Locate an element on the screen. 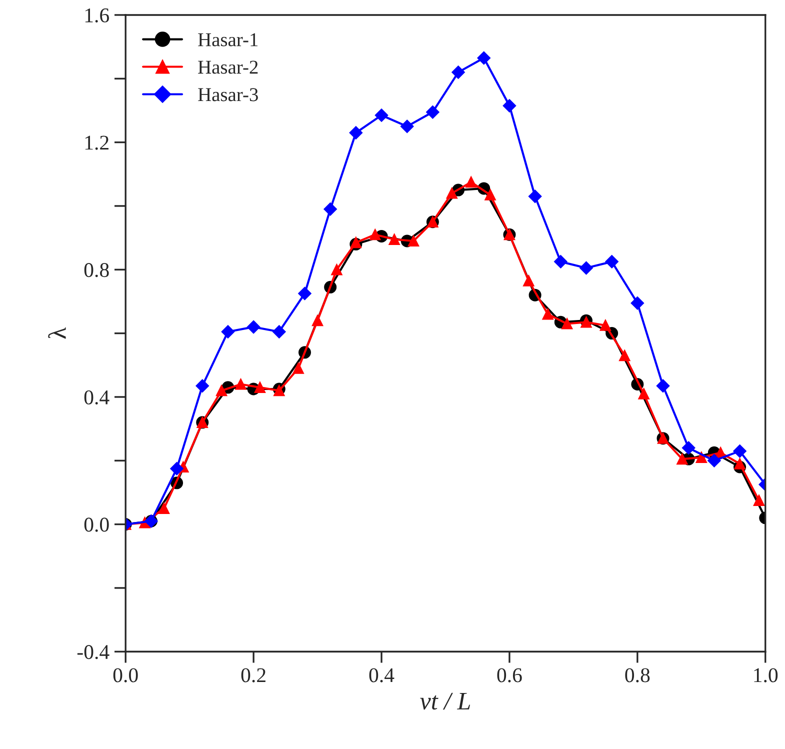 The image size is (785, 749). y-axis-title: λ is located at coordinates (57, 333).